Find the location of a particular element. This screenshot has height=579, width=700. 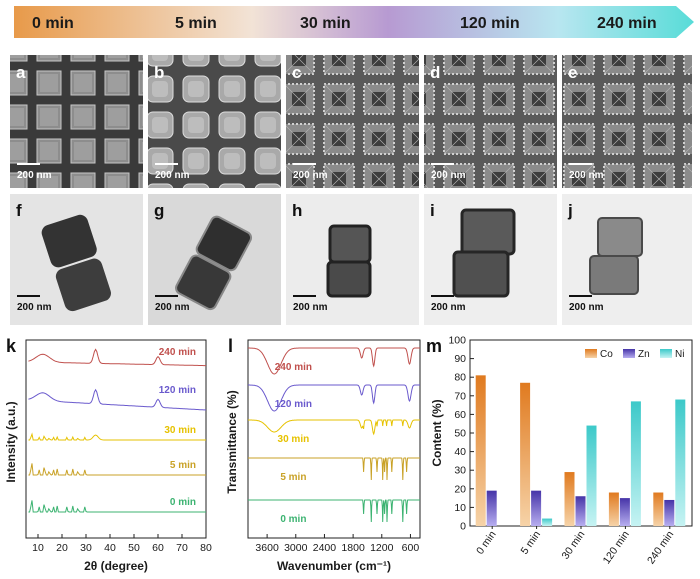

legend: Co Zn Ni is located at coordinates (634, 354).